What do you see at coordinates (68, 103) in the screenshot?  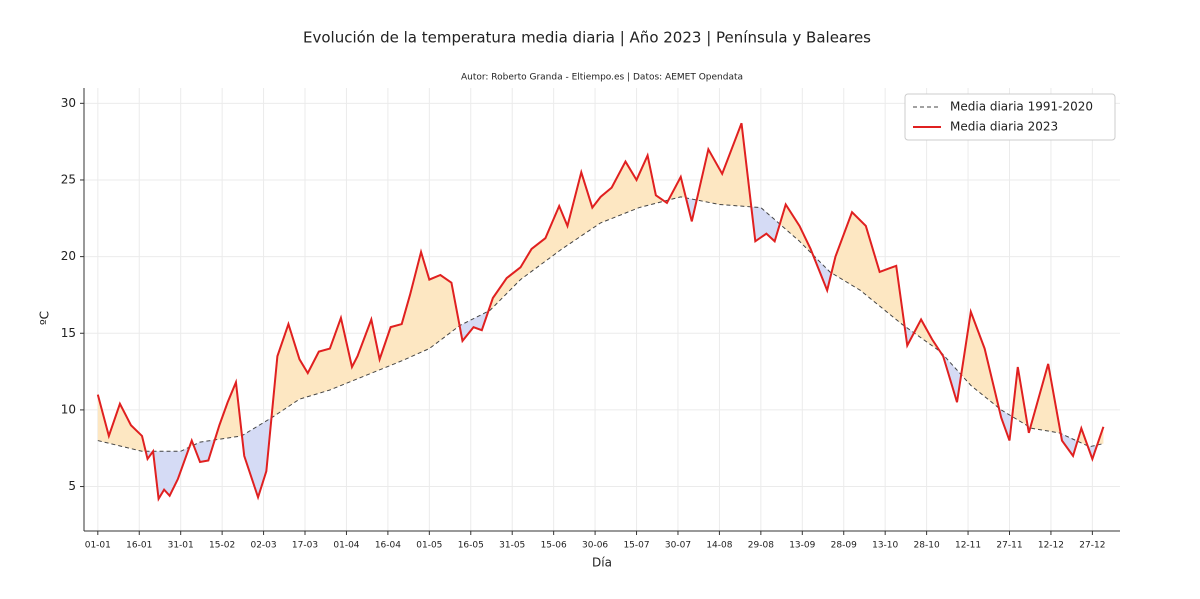 I see `y-tick-label: 30` at bounding box center [68, 103].